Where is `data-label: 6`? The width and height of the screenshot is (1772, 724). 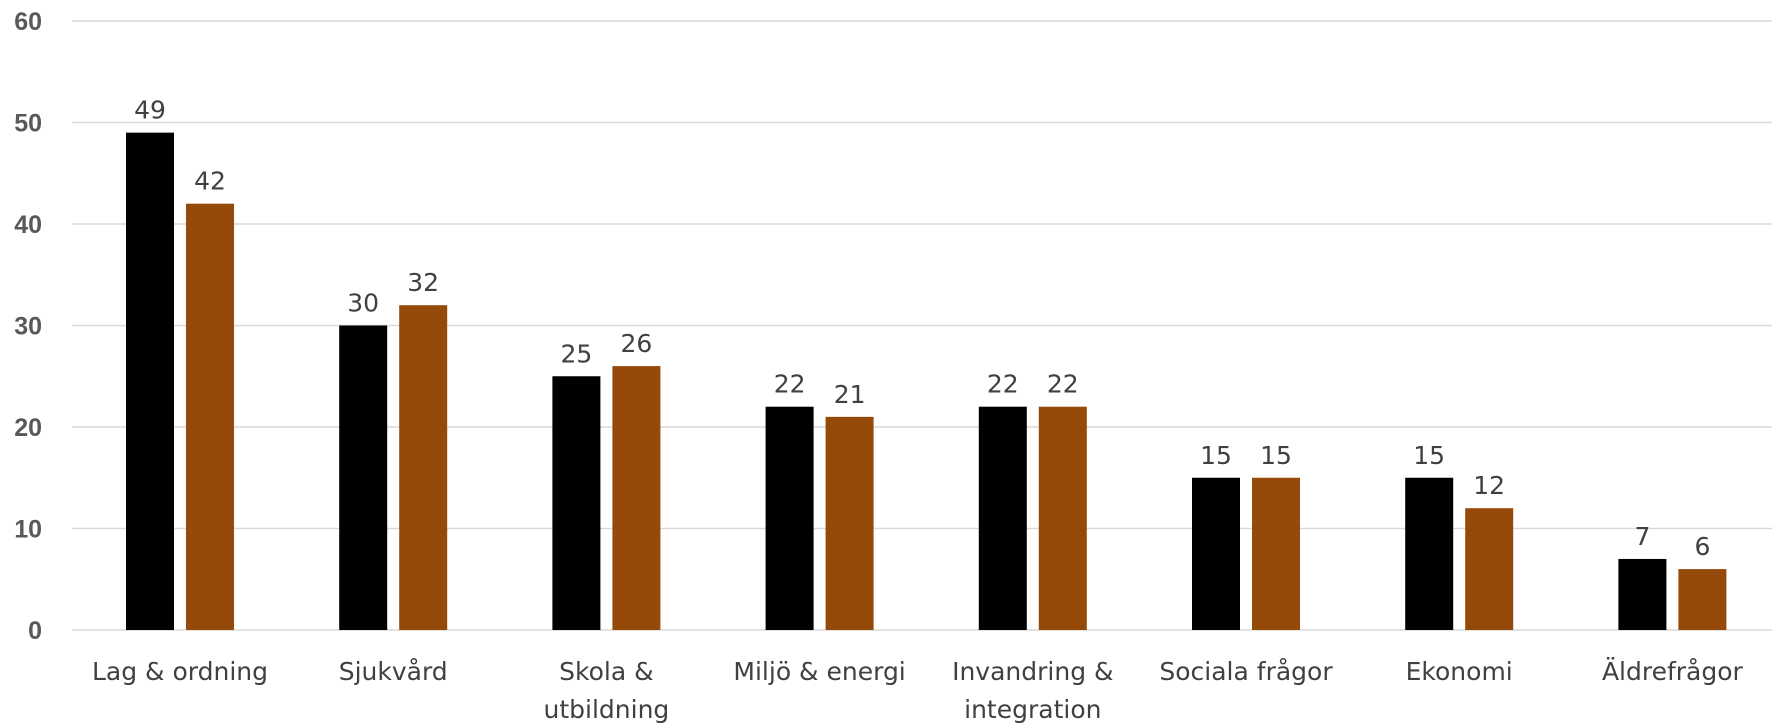
data-label: 6 is located at coordinates (1702, 546).